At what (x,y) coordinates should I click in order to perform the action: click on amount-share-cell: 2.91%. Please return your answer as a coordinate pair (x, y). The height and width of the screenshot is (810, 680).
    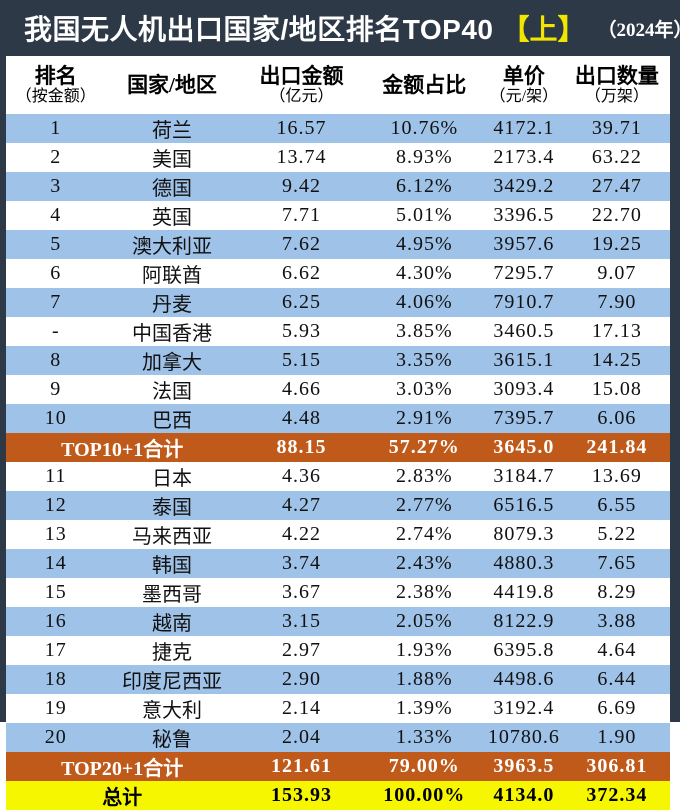
    Looking at the image, I should click on (425, 418).